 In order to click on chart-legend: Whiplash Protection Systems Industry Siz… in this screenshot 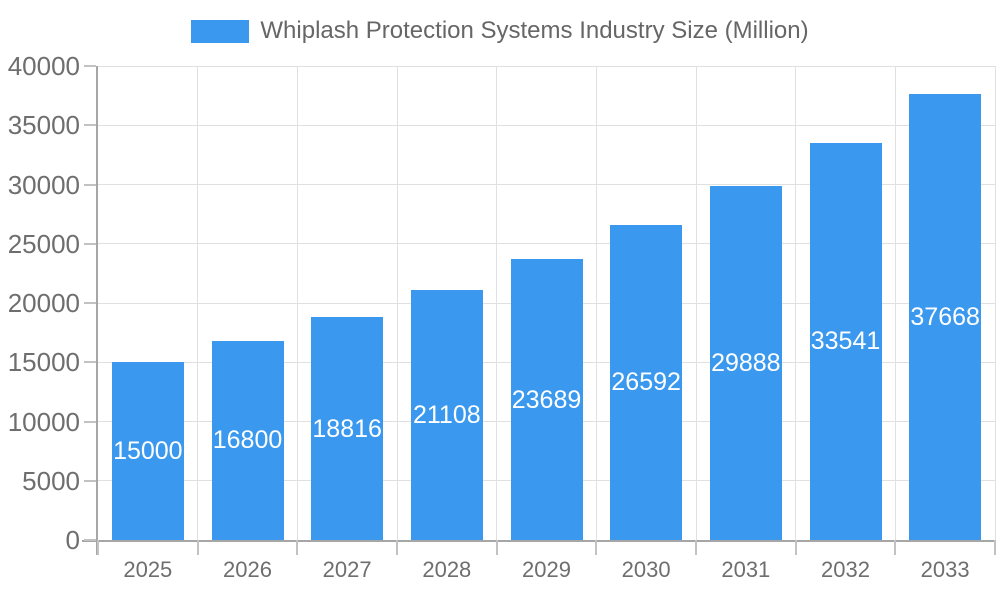, I will do `click(500, 31)`.